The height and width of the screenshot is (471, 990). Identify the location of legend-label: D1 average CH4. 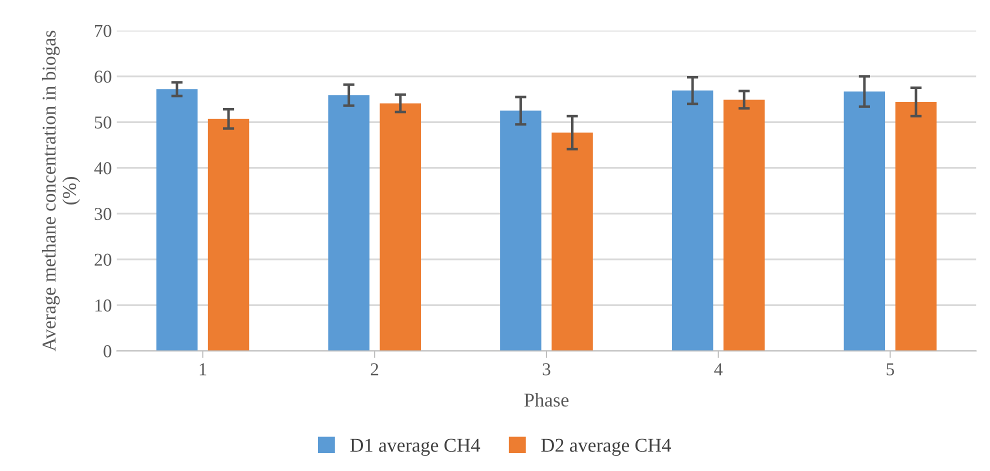
(415, 447).